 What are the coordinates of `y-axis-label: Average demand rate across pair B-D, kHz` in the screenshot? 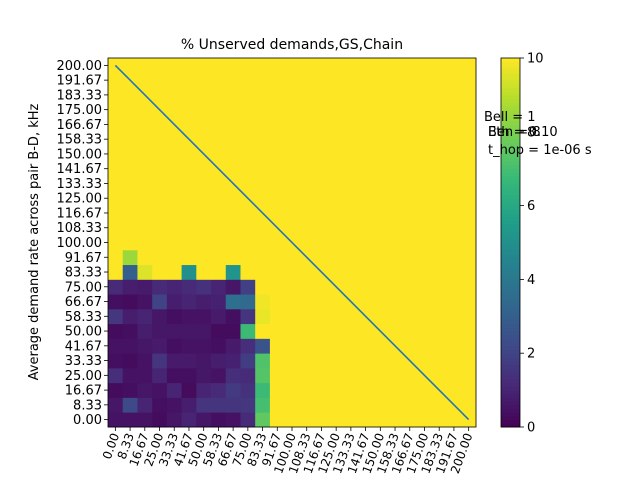 It's located at (34, 241).